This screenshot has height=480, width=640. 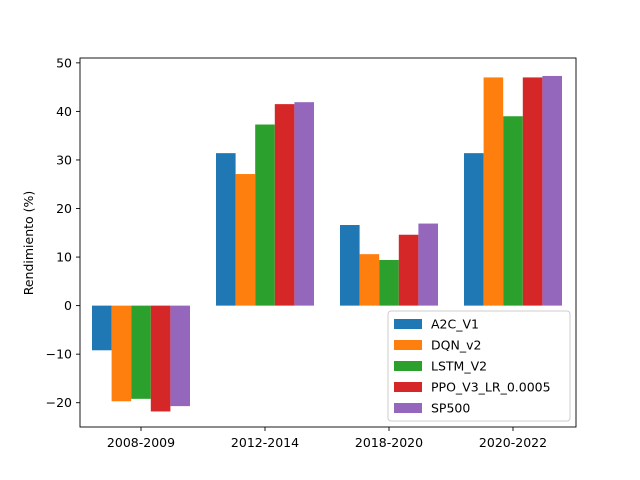 I want to click on y-tick-label: 50, so click(x=64, y=62).